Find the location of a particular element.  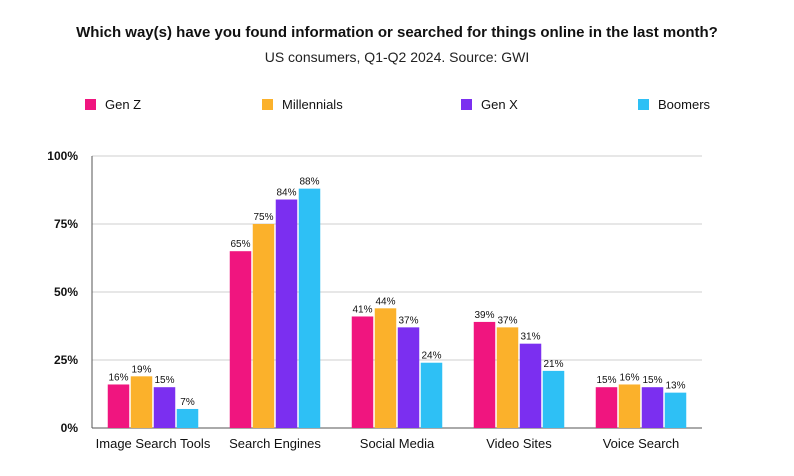

data-label-social-media-gen-x: 37% is located at coordinates (408, 320).